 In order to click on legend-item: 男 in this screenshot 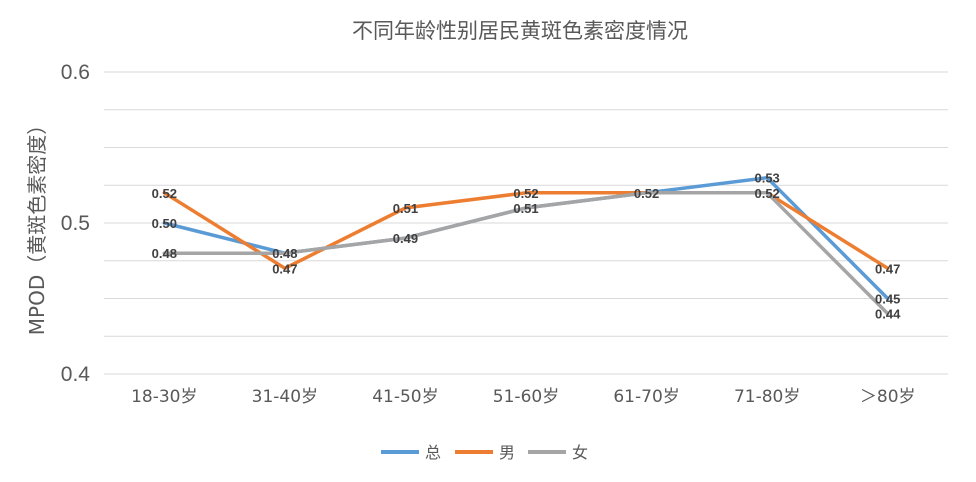, I will do `click(485, 452)`.